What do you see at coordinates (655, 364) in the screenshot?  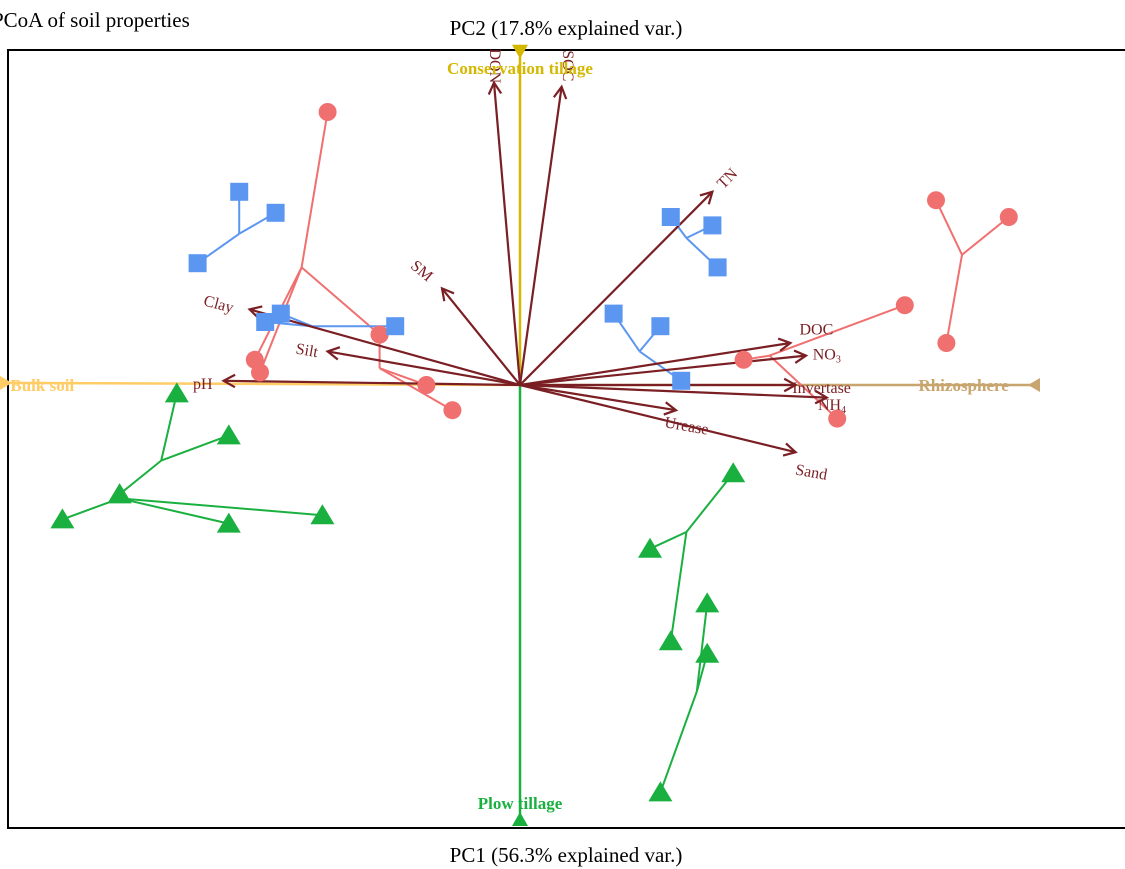 I see `arrow-doc` at bounding box center [655, 364].